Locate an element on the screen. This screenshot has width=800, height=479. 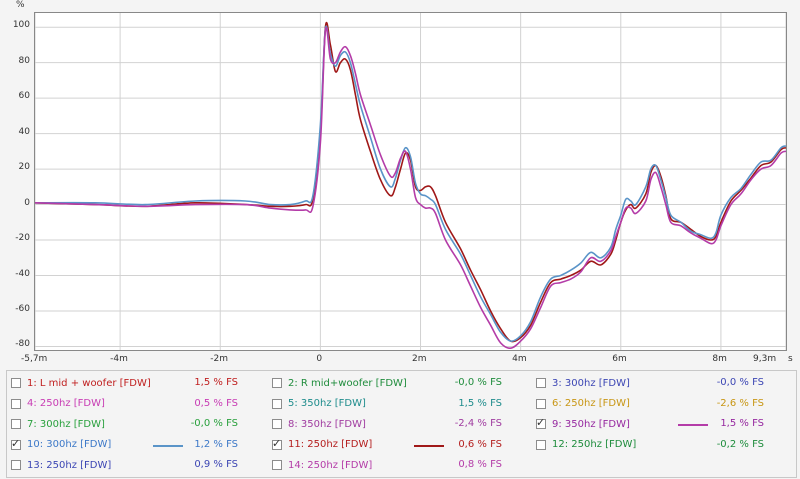
x-axis-unit: s is located at coordinates (790, 359).